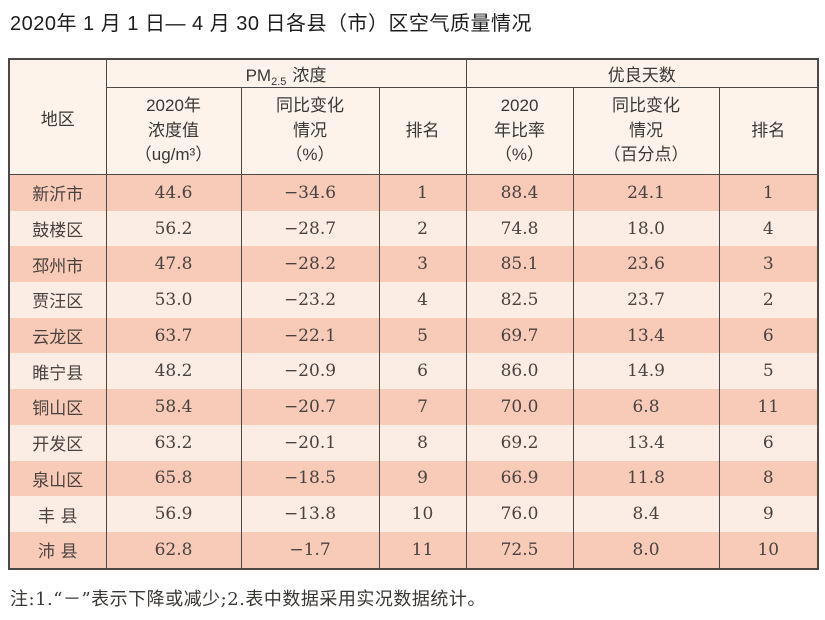 This screenshot has width=825, height=620. Describe the element at coordinates (57, 371) in the screenshot. I see `region-cell: 睢宁县` at that location.